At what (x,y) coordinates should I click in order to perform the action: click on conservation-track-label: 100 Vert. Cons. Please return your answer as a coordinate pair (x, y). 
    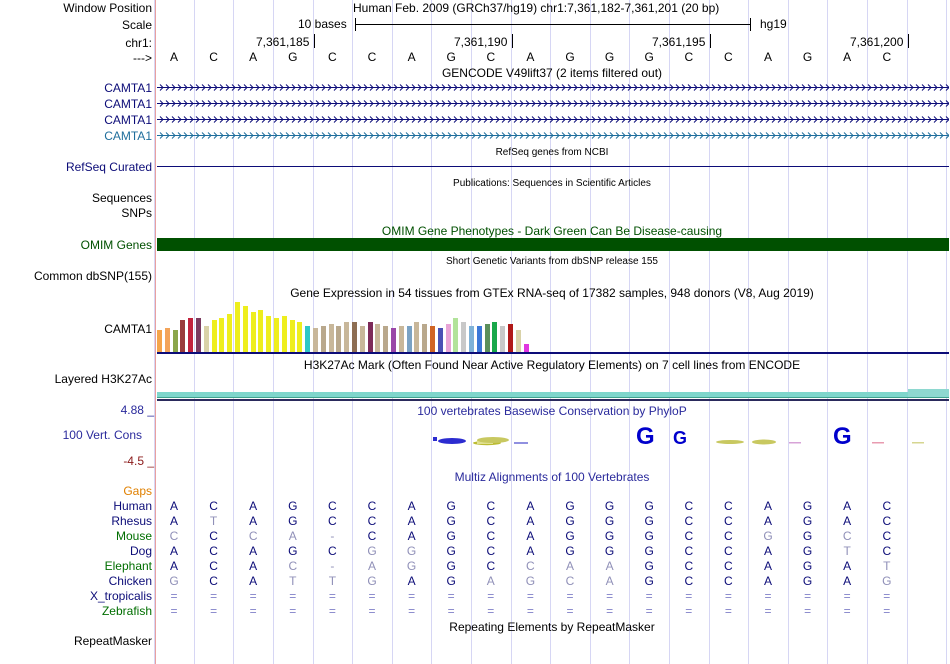
    Looking at the image, I should click on (102, 435).